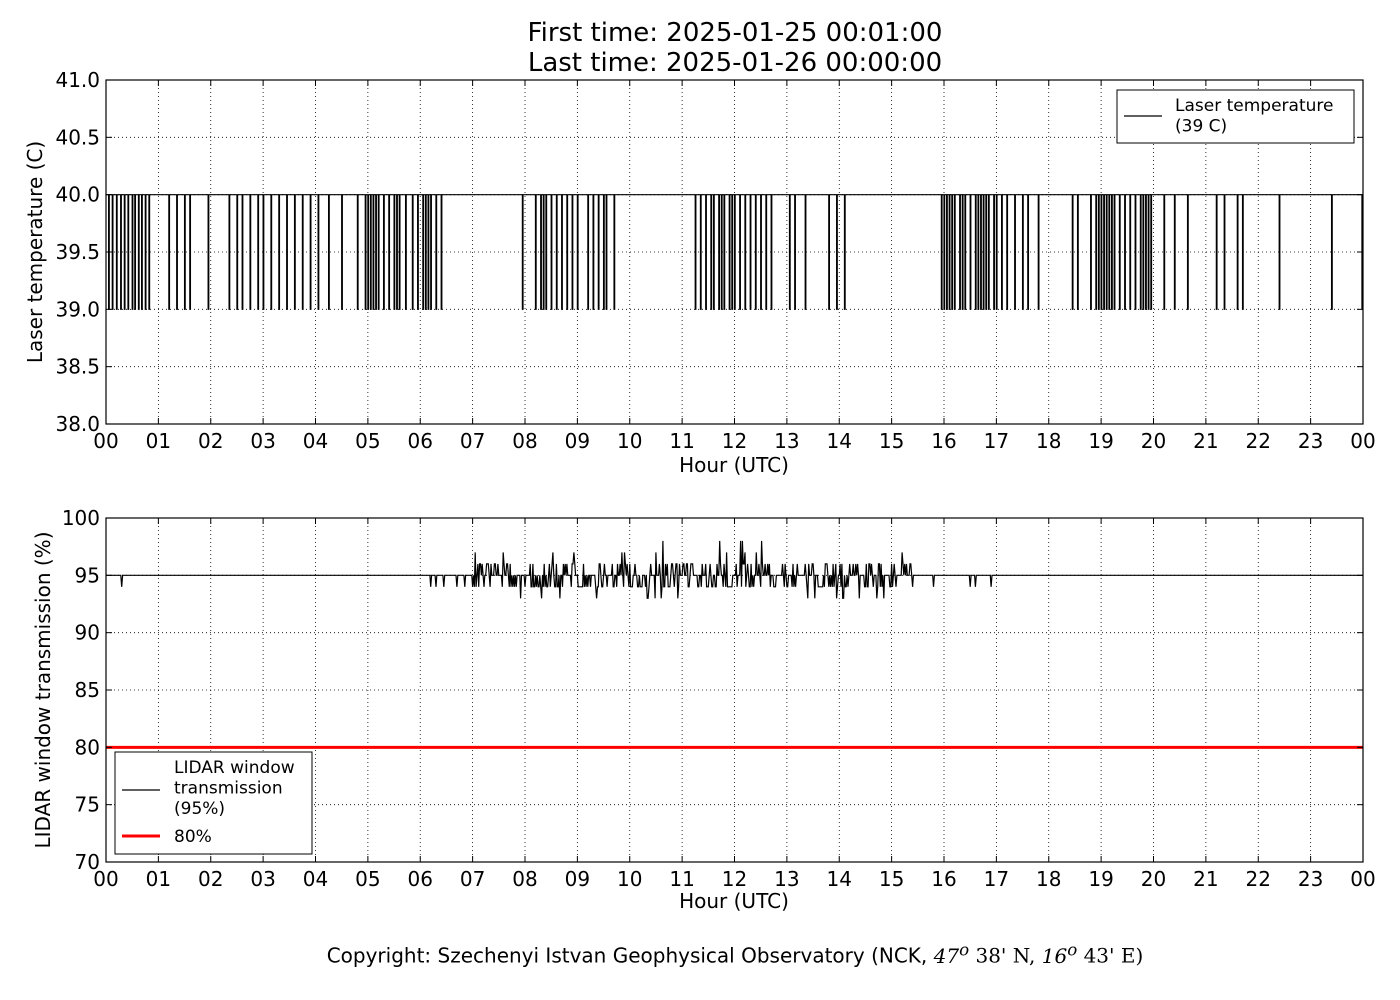 This screenshot has height=1000, width=1400. Describe the element at coordinates (87, 690) in the screenshot. I see `y-tick-label: 85` at that location.